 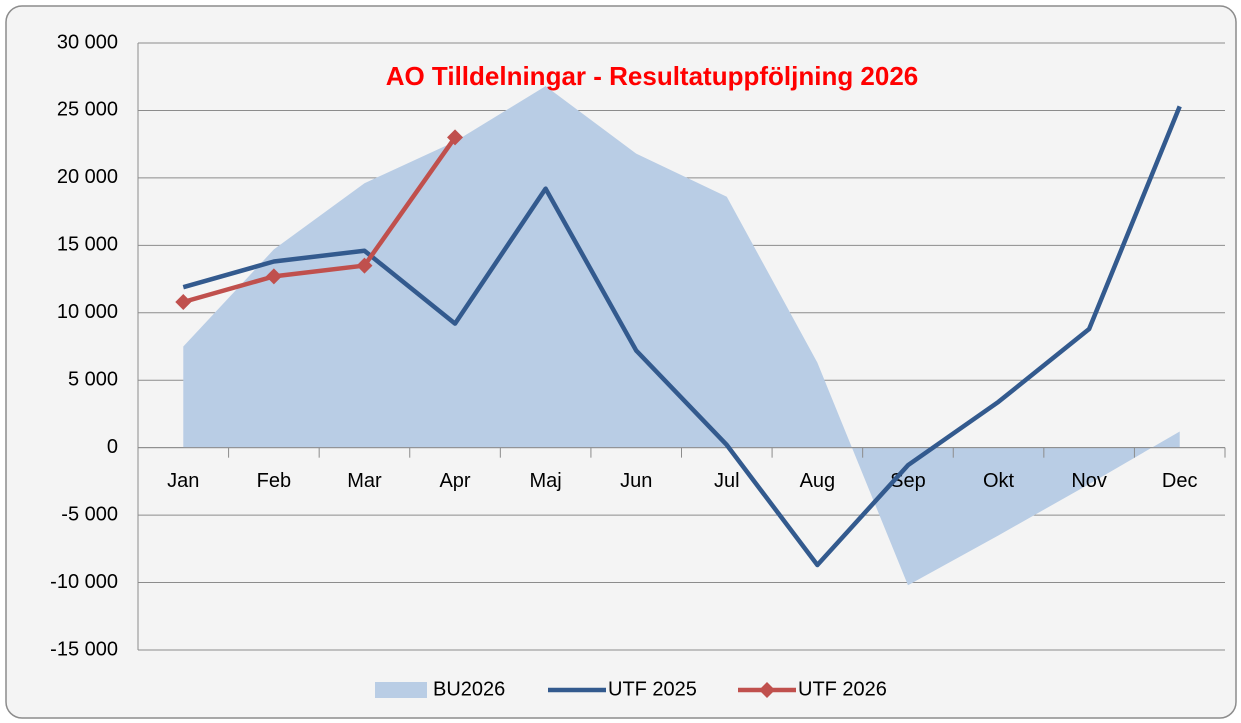 What do you see at coordinates (87, 312) in the screenshot?
I see `y-tick-label: 10 000` at bounding box center [87, 312].